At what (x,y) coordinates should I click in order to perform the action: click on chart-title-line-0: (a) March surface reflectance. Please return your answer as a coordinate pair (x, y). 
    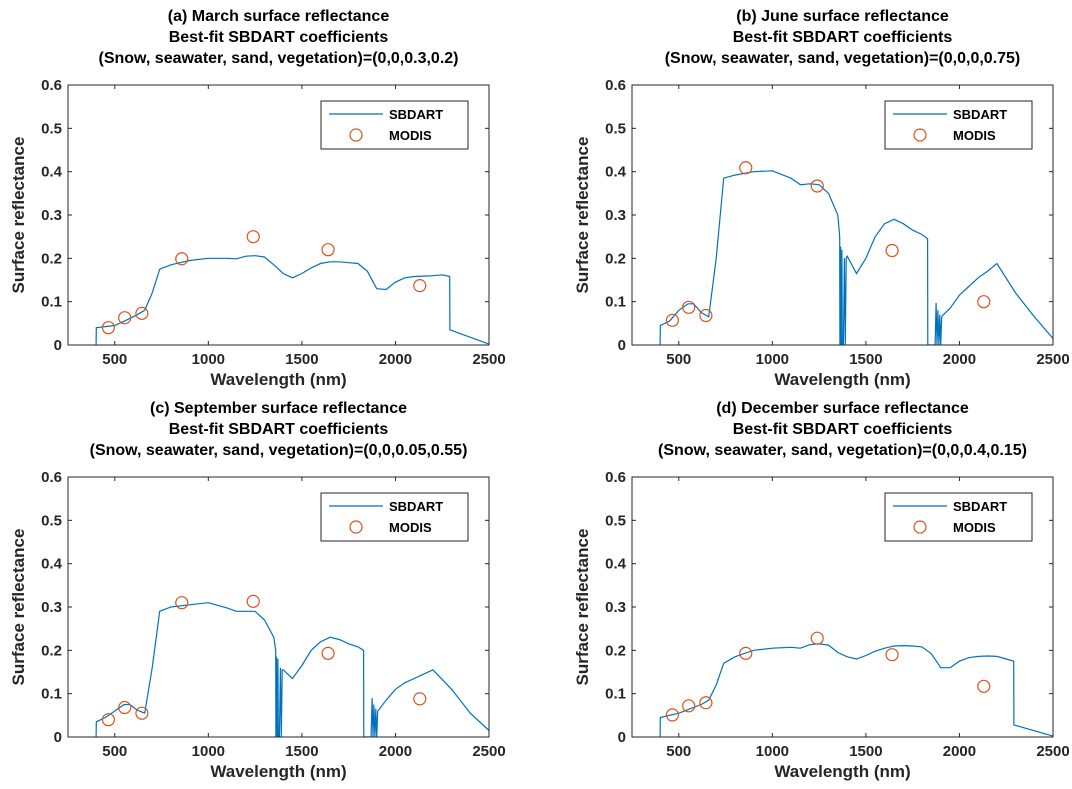
    Looking at the image, I should click on (279, 16).